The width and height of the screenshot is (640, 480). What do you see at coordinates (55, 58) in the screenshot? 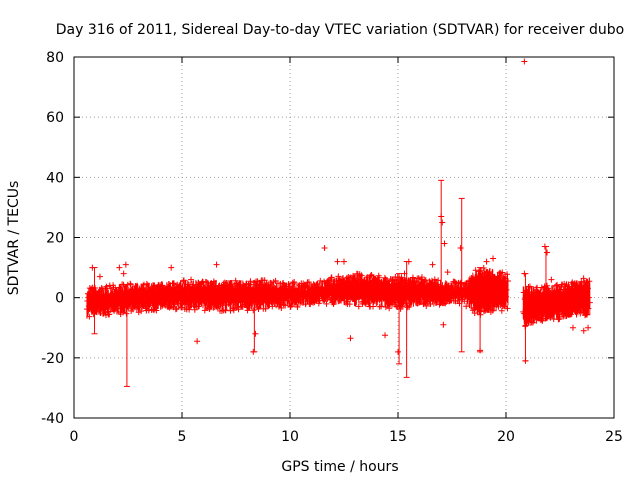
I see `y-tick-label: 80` at bounding box center [55, 58].